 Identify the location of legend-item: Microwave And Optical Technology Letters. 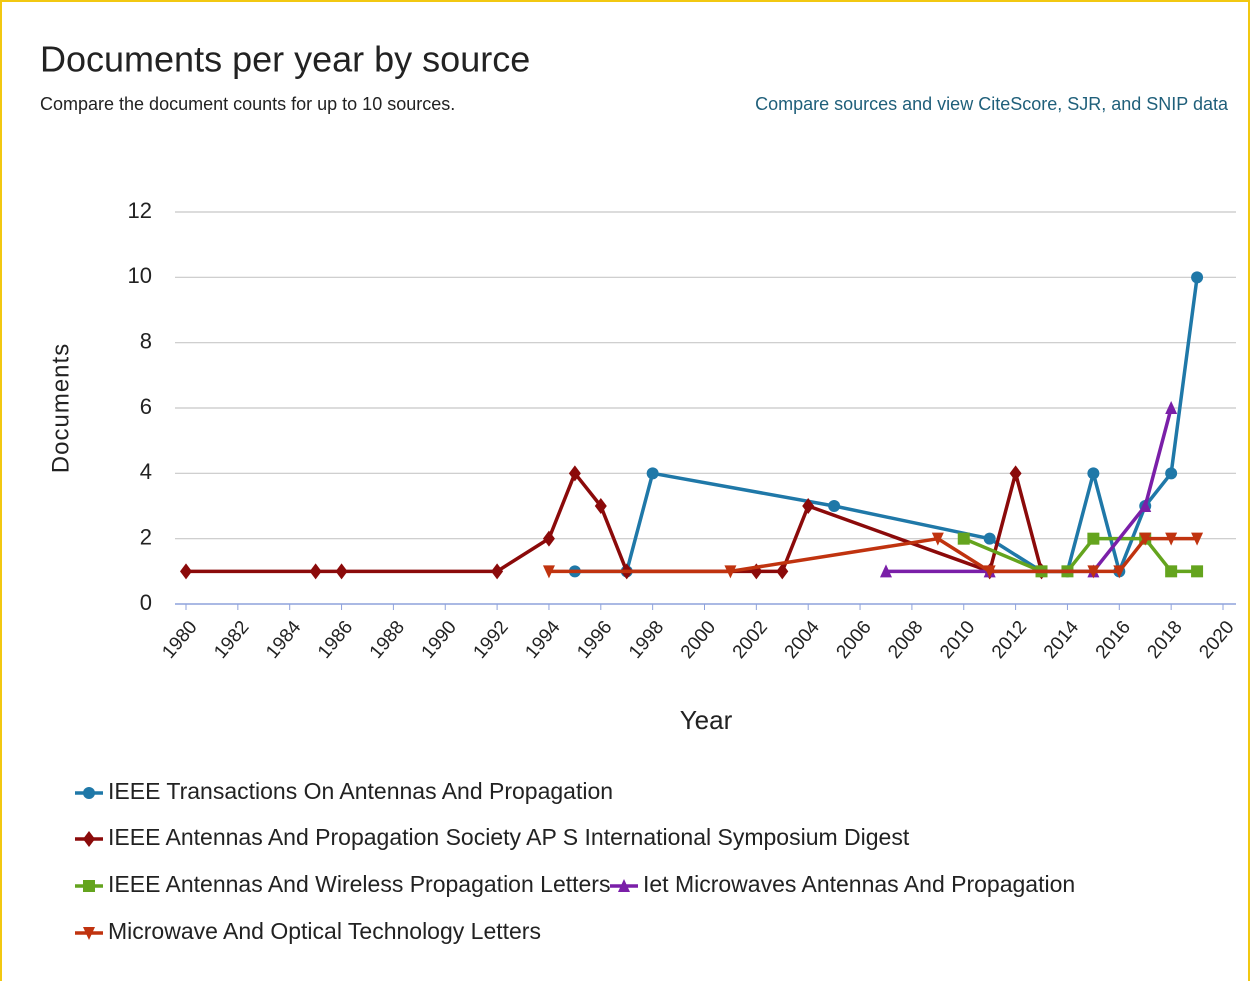
(308, 931).